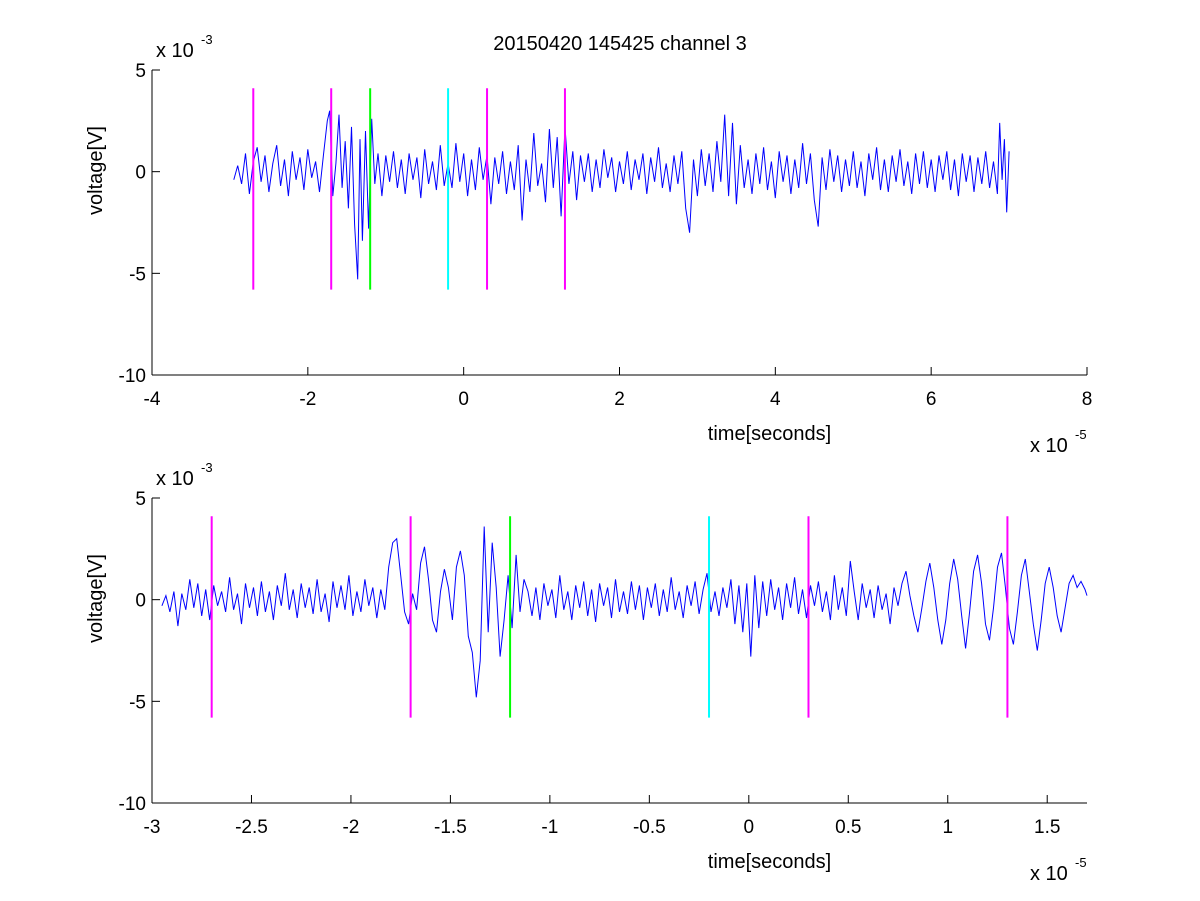 Image resolution: width=1200 pixels, height=901 pixels. What do you see at coordinates (947, 827) in the screenshot?
I see `x-tick-label: 1` at bounding box center [947, 827].